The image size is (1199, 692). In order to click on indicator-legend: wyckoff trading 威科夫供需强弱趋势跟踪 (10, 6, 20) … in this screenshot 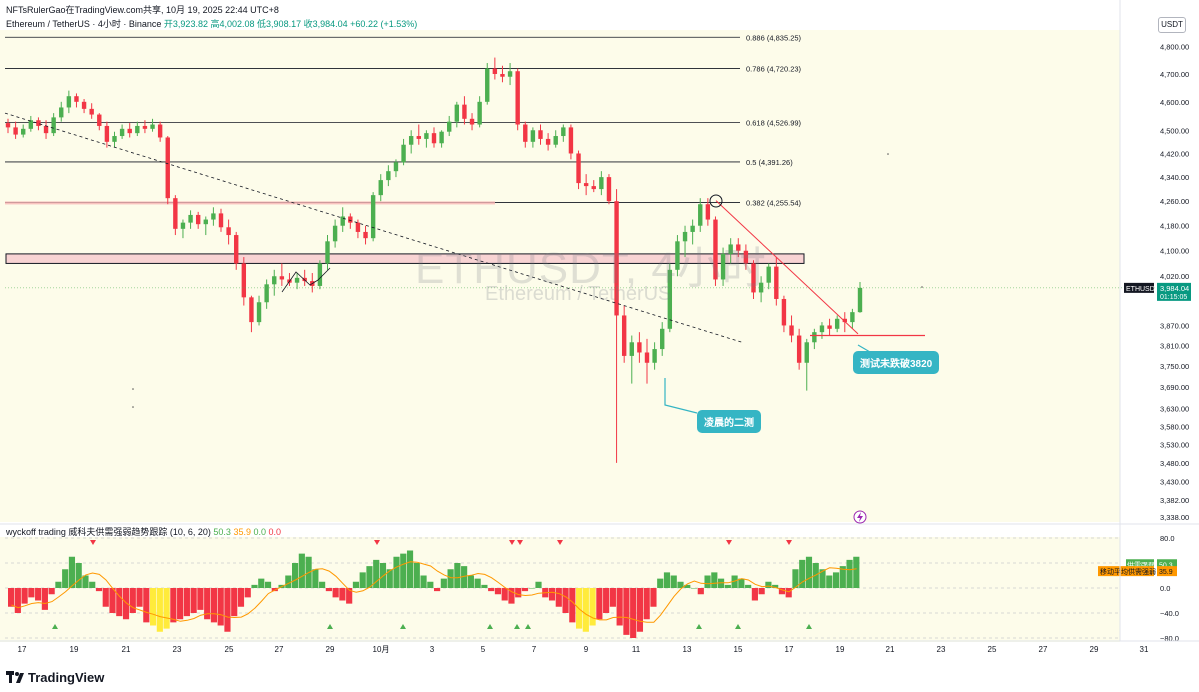, I will do `click(143, 531)`.